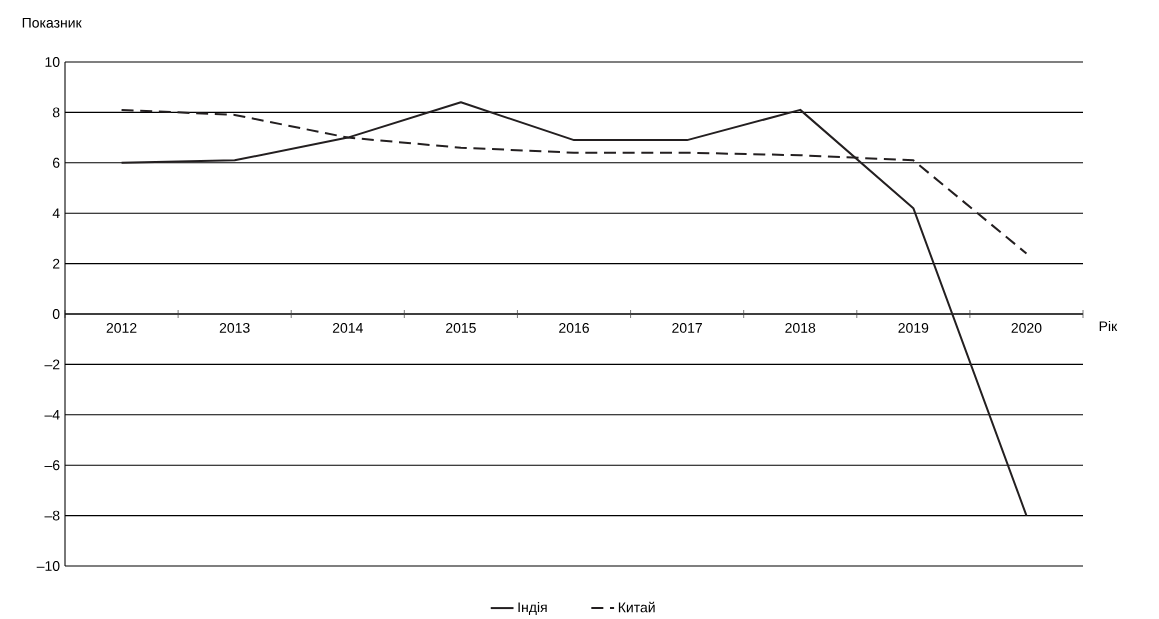  Describe the element at coordinates (687, 327) in the screenshot. I see `x-tick-label: 2017` at that location.